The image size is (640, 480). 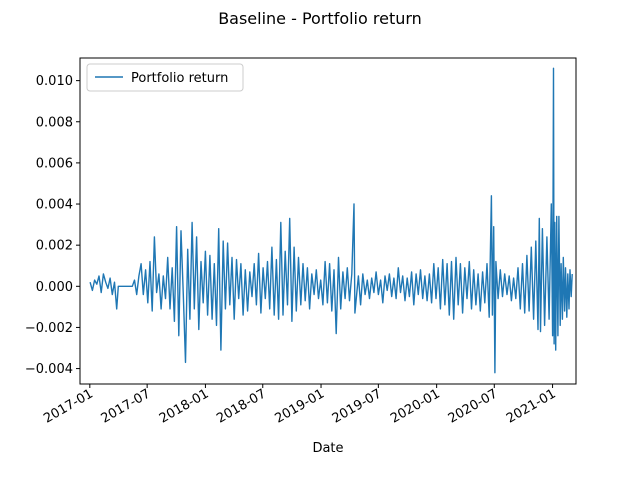 What do you see at coordinates (54, 287) in the screenshot?
I see `y-tick-label: 0.000` at bounding box center [54, 287].